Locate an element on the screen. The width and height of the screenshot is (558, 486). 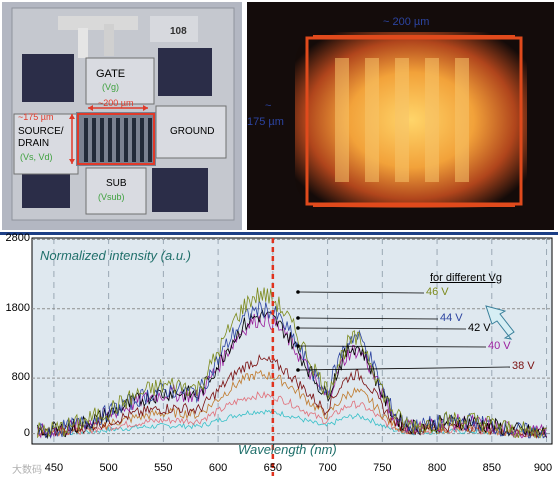
source-sub-label: (Vs, Vd) is located at coordinates (36, 157).